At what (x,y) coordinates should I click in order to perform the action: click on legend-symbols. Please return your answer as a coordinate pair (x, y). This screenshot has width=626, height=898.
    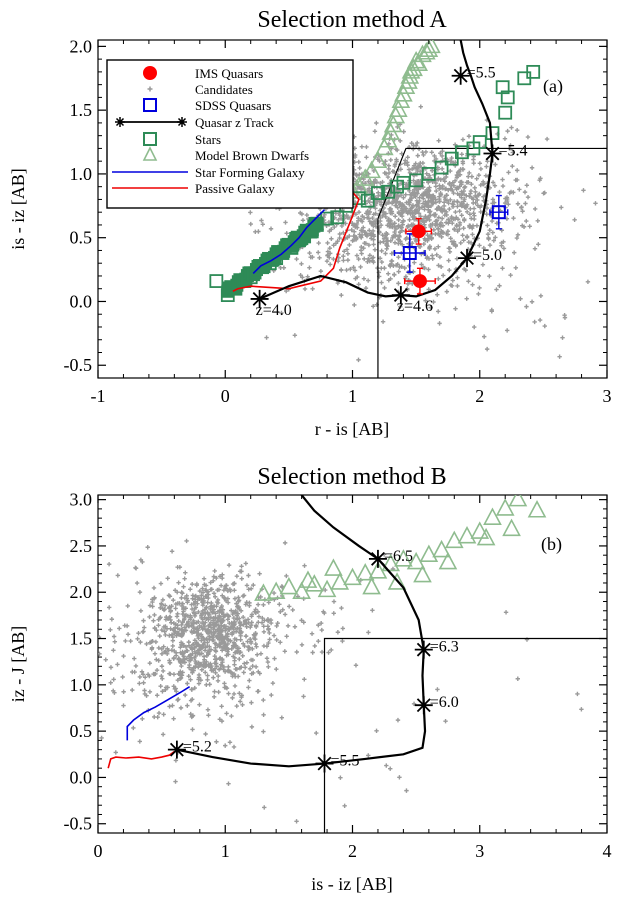
    Looking at the image, I should click on (150, 127).